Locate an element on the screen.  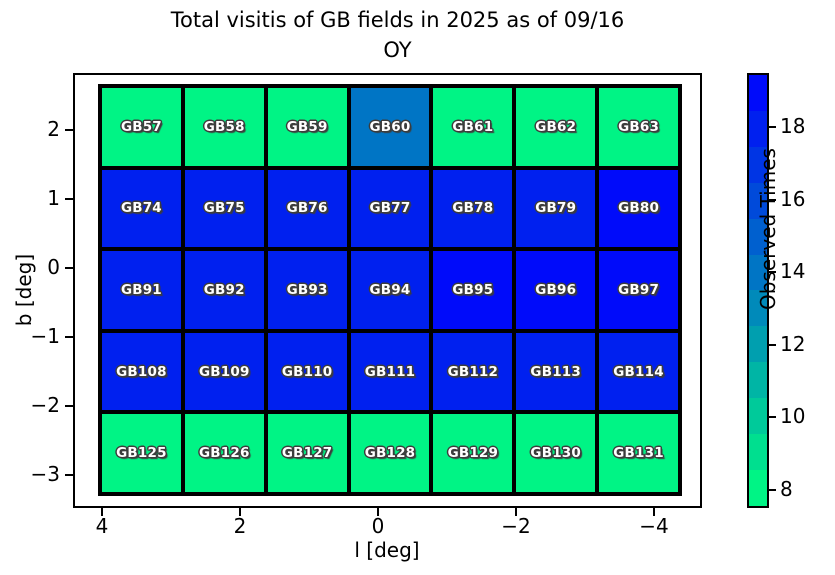
field-label: GB129 is located at coordinates (473, 453).